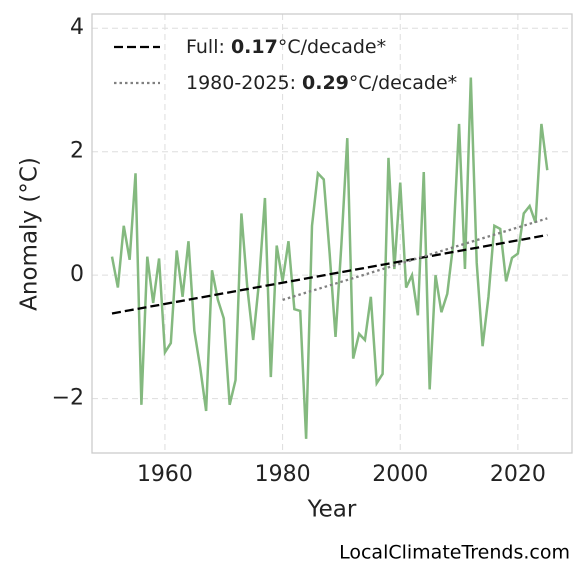 This screenshot has width=585, height=580. What do you see at coordinates (77, 274) in the screenshot?
I see `y-tick-label: 0` at bounding box center [77, 274].